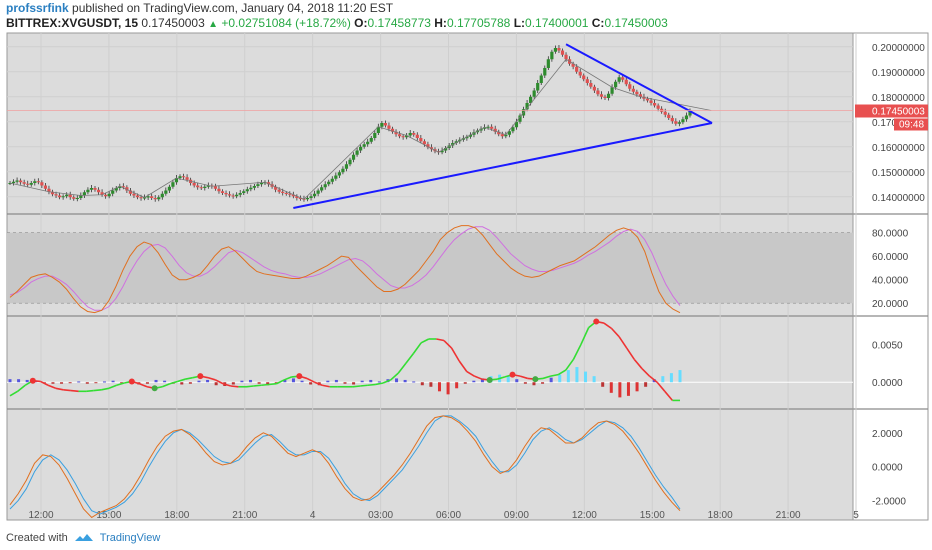 The height and width of the screenshot is (550, 932). Describe the element at coordinates (898, 98) in the screenshot. I see `price-tick-label: 0.18000000` at that location.